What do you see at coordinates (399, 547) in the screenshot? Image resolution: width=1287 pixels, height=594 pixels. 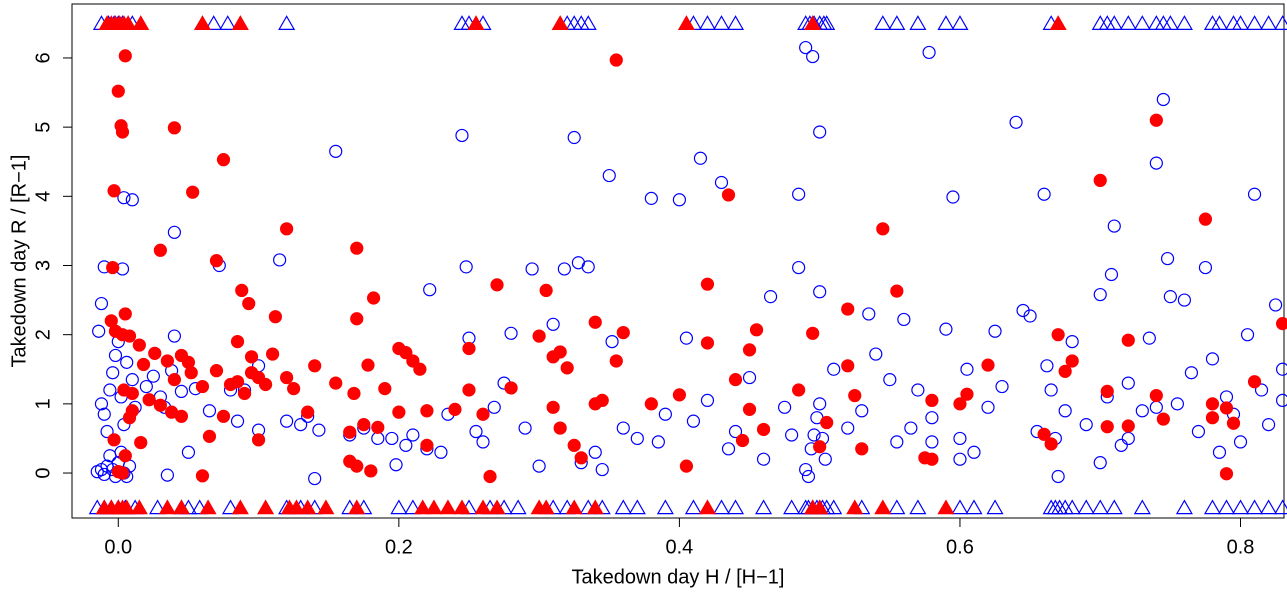 I see `x-tick-label: 0.2` at bounding box center [399, 547].